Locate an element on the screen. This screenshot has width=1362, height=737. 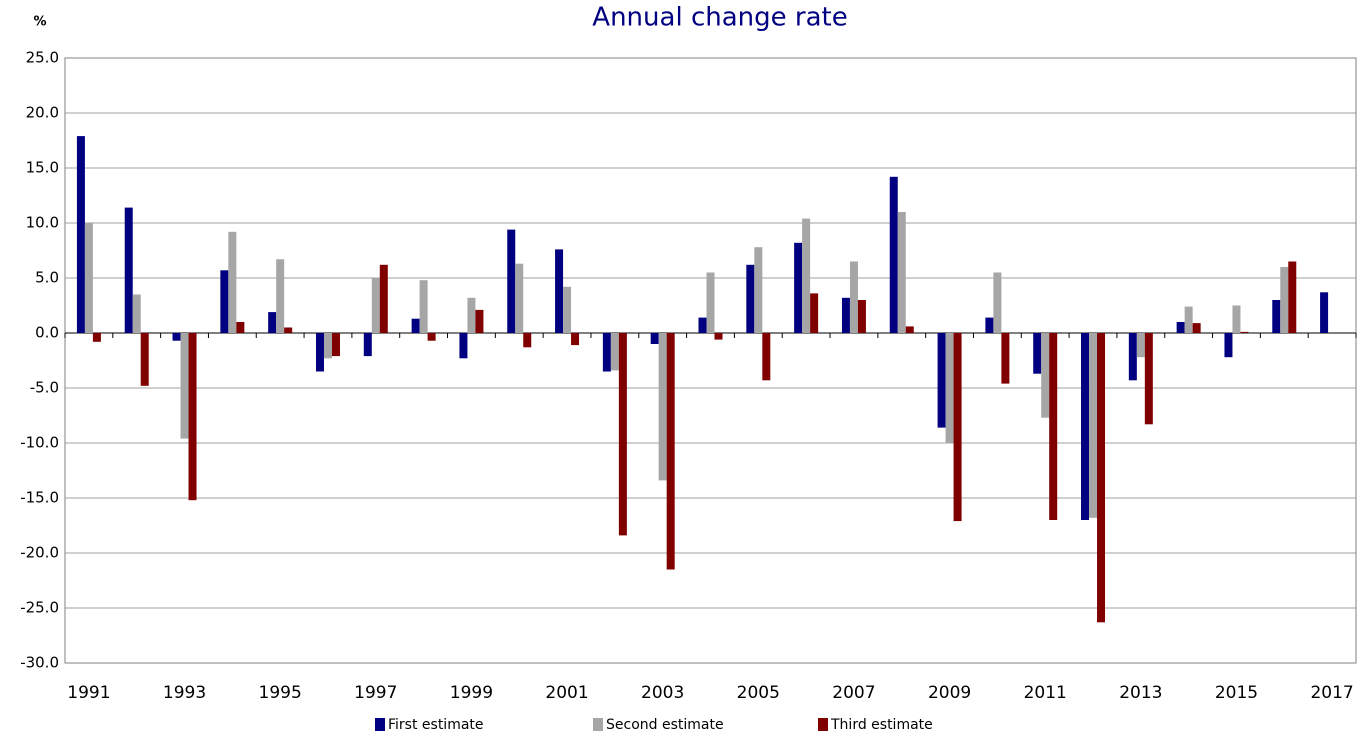
chart-title: Annual change rate is located at coordinates (719, 18).